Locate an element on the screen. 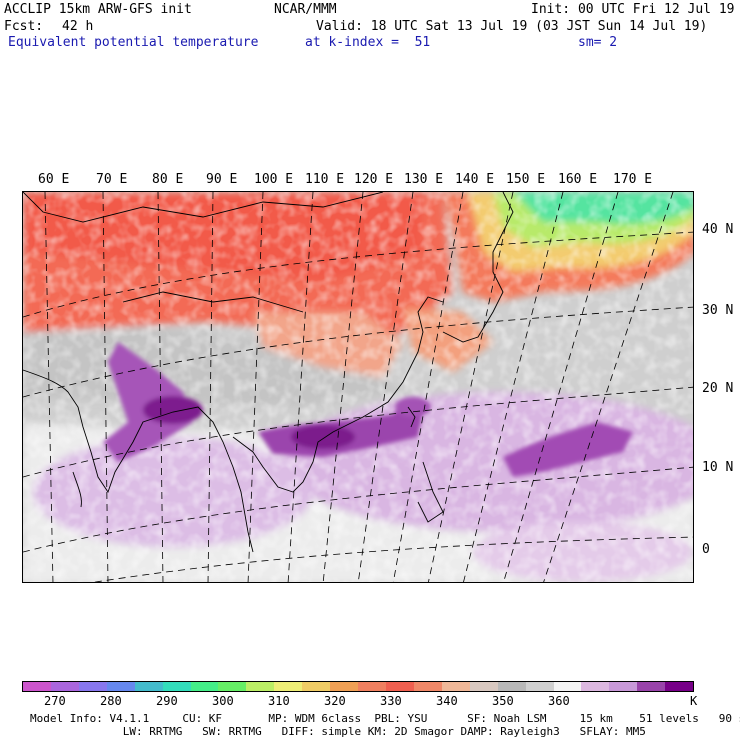 This screenshot has width=740, height=740. lon-label: 60 E is located at coordinates (54, 179).